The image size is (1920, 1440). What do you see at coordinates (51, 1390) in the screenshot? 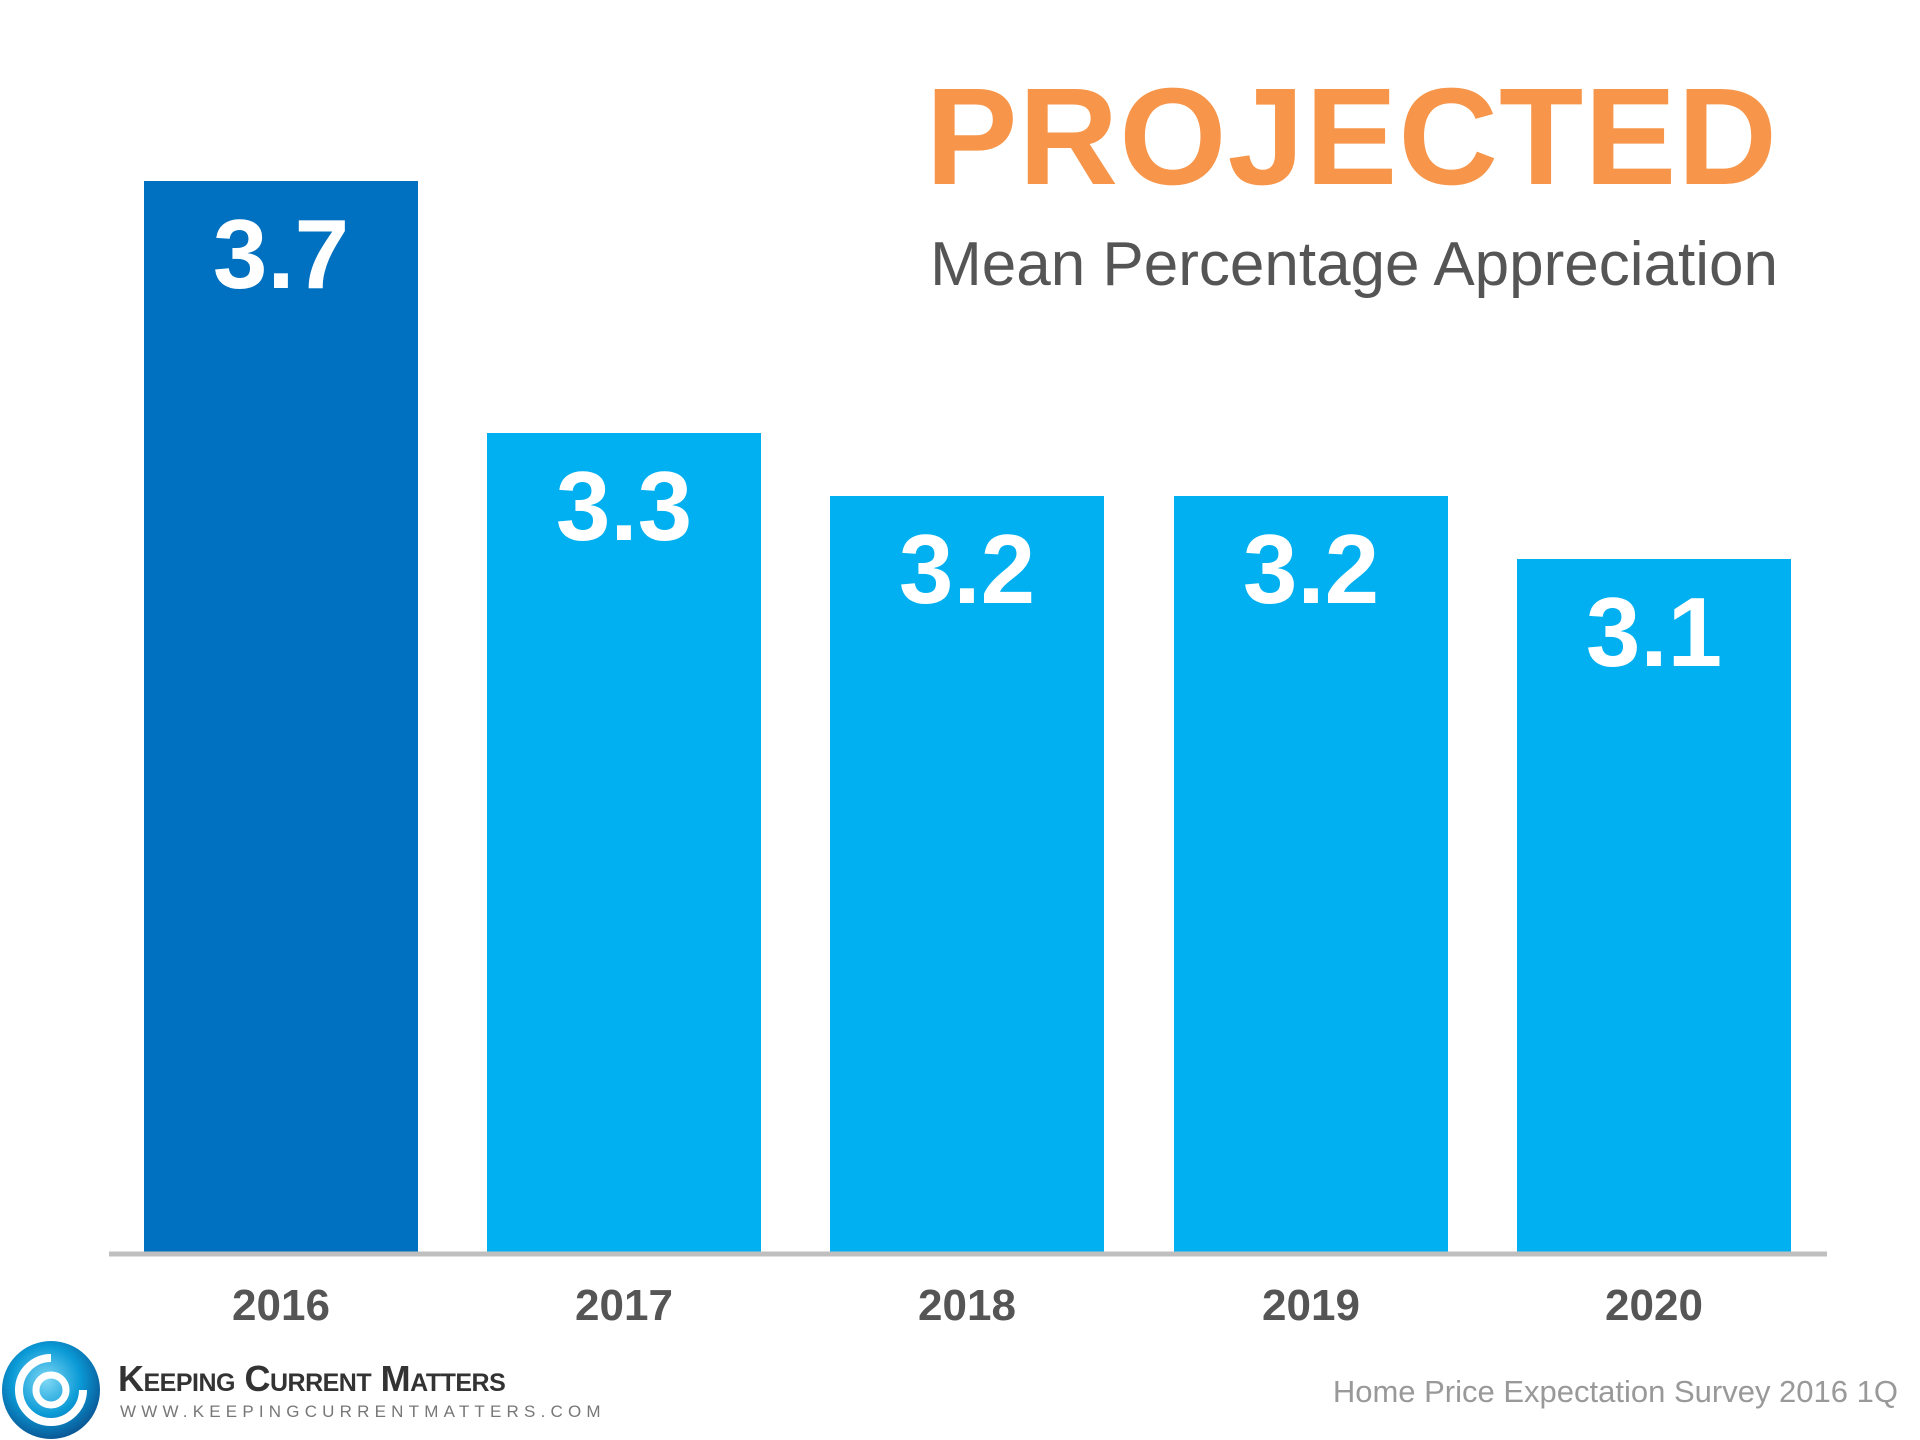
I see `swirl-logo-icon` at bounding box center [51, 1390].